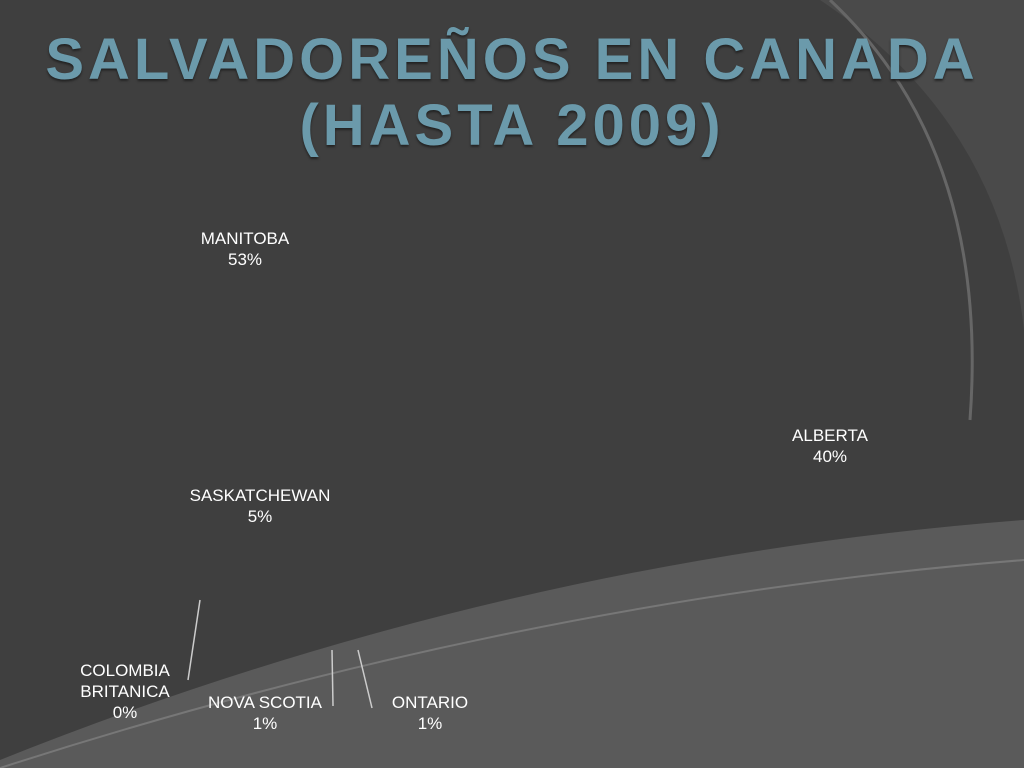 This screenshot has height=768, width=1024. What do you see at coordinates (245, 259) in the screenshot?
I see `value-label: 53%` at bounding box center [245, 259].